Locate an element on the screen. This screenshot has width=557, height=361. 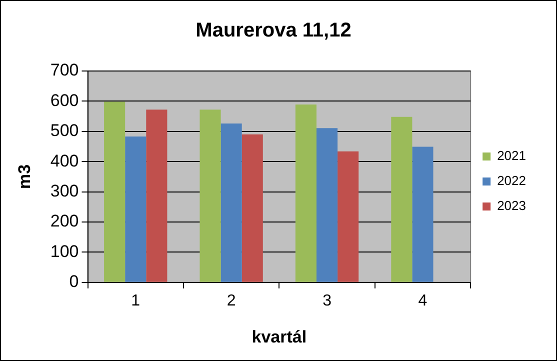
y-tick-label: 100 is located at coordinates (64, 251).